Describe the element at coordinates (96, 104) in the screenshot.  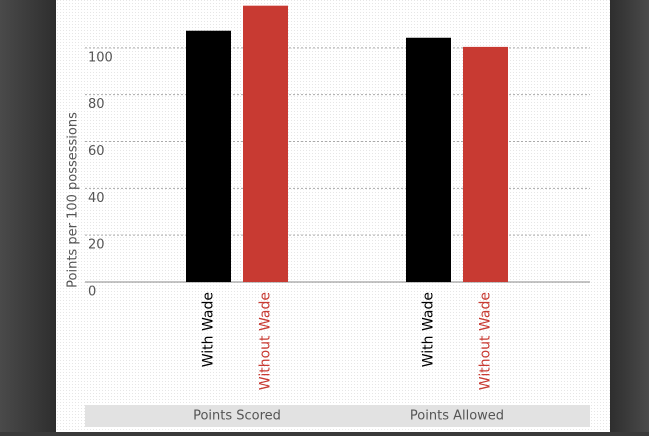
I see `y-tick-label: 80` at that location.